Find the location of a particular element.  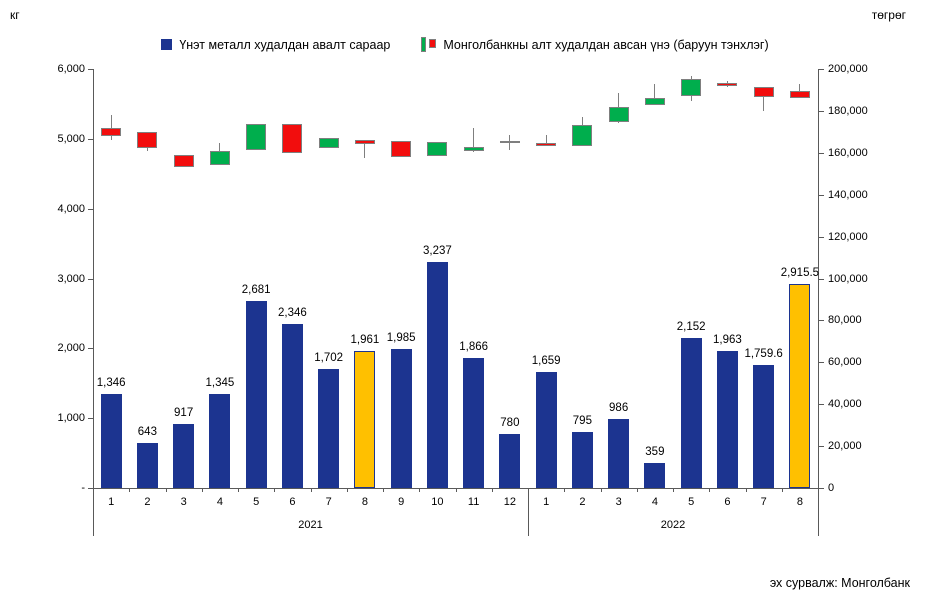

y-axis-right-tick-label: 200,000 is located at coordinates (848, 69).